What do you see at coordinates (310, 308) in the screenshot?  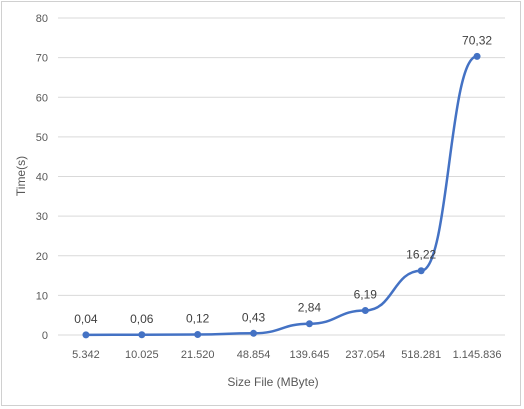 I see `data-label: 2,84` at bounding box center [310, 308].